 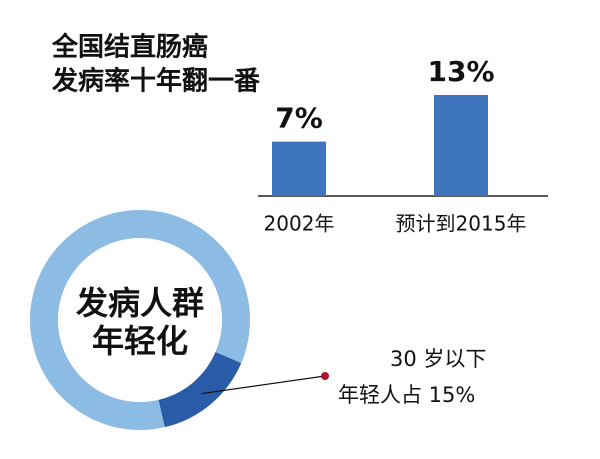 What do you see at coordinates (438, 359) in the screenshot?
I see `annotation: 30 岁以下` at bounding box center [438, 359].